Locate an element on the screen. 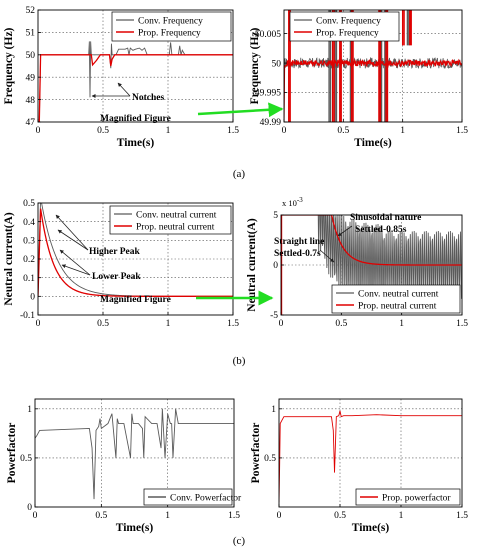  lower-peak-label: Lower Peak is located at coordinates (116, 277).